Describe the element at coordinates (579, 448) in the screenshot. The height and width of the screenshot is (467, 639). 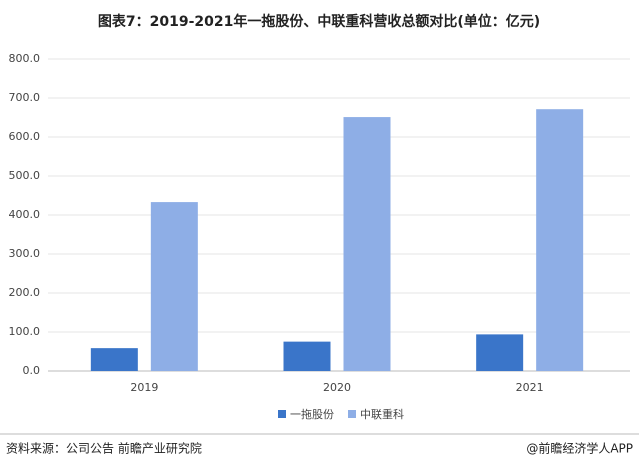
I see `credit: @前瞻经济学人APP` at that location.